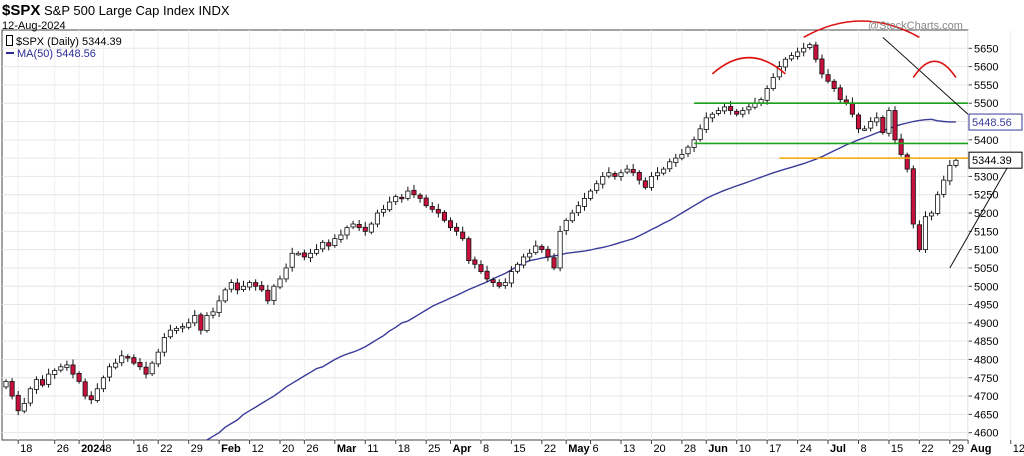 This screenshot has height=456, width=1024. What do you see at coordinates (915, 26) in the screenshot?
I see `stockcharts-watermark: @StockCharts.com` at bounding box center [915, 26].